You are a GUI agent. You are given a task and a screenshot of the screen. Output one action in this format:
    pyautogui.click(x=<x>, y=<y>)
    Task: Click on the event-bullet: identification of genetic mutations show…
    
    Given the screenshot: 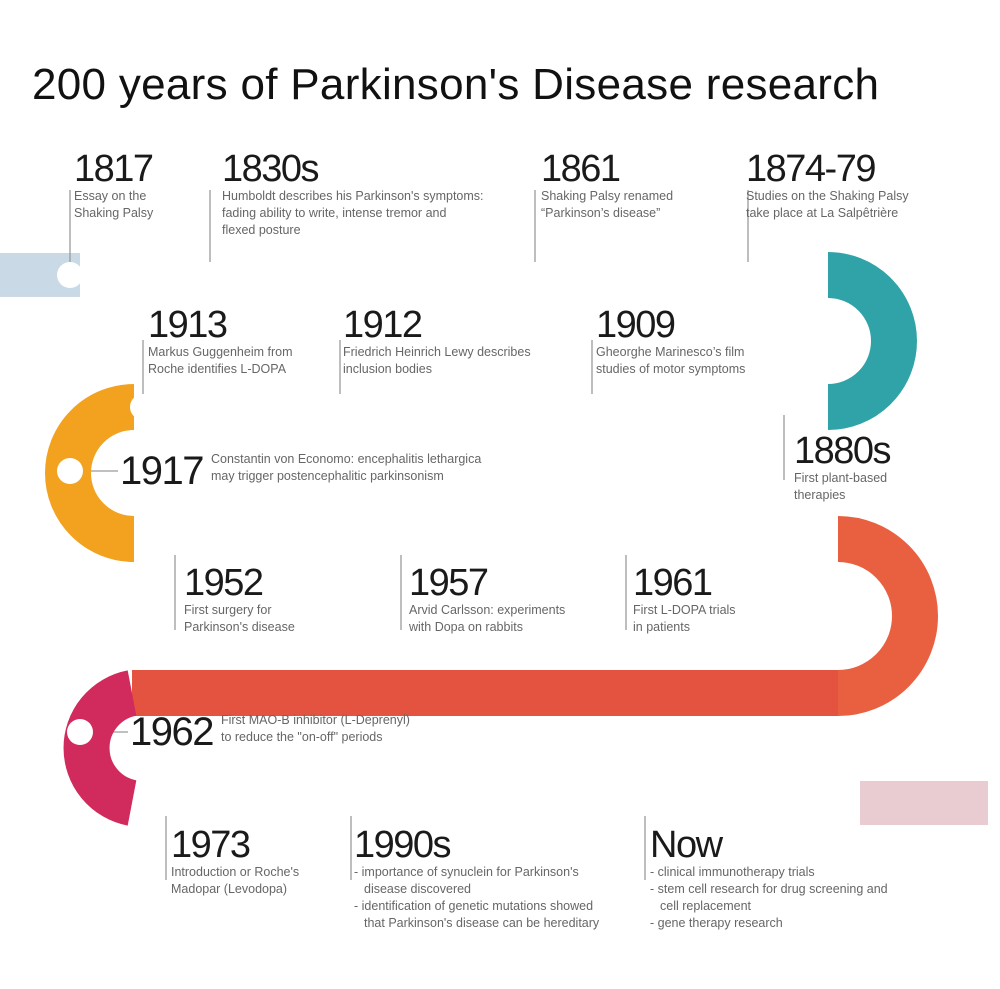 What is the action you would take?
    pyautogui.click(x=477, y=915)
    